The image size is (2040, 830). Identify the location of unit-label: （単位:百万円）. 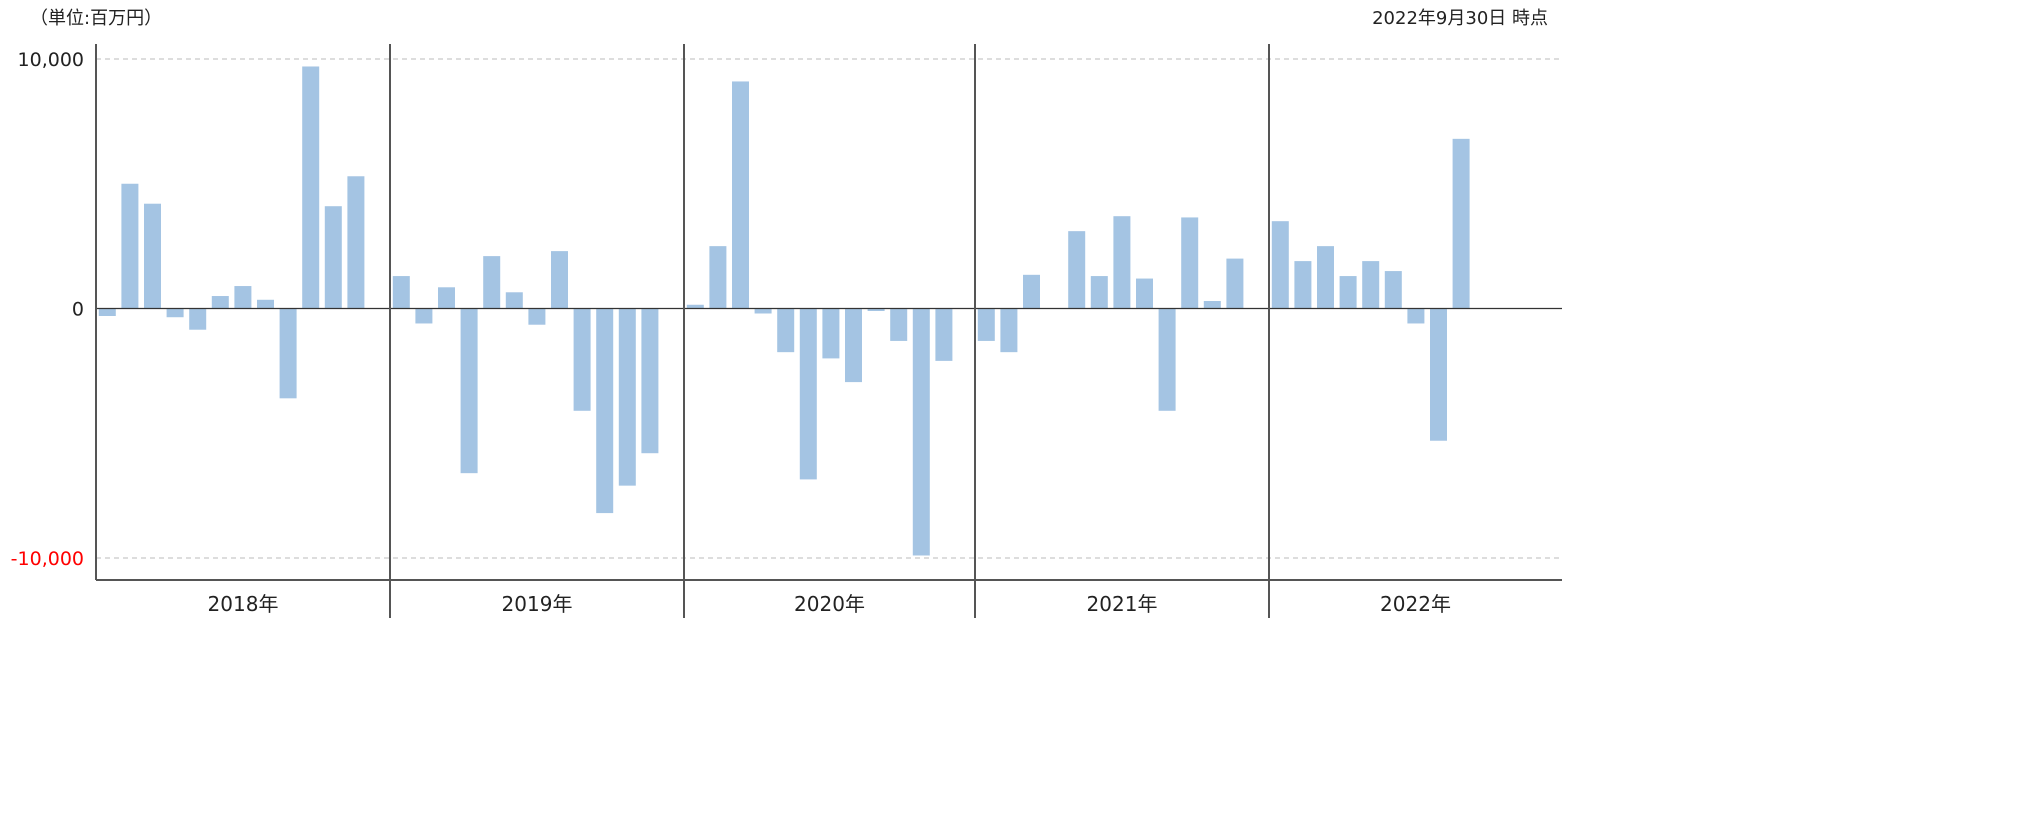
(96, 18).